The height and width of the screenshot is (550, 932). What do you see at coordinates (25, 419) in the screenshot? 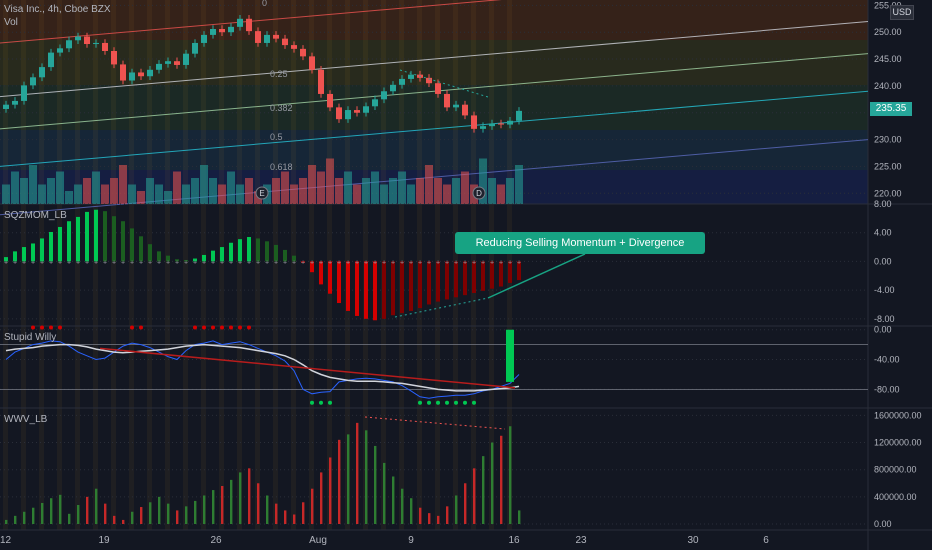
I see `wwv-legend: WWV_LB` at bounding box center [25, 419].